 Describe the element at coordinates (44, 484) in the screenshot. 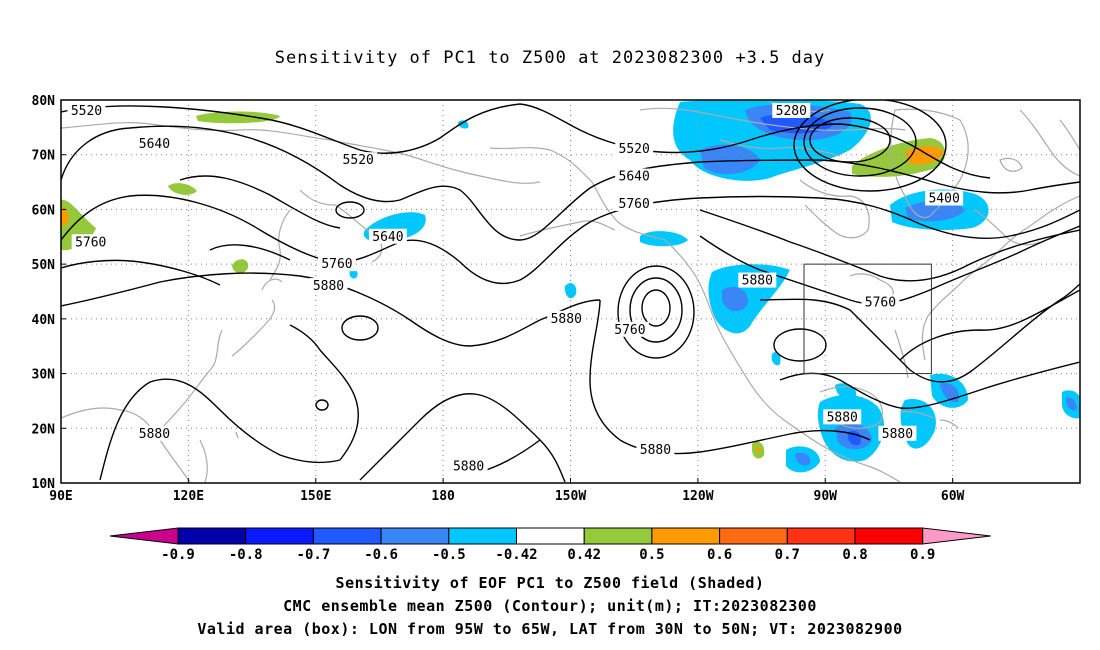

I see `lat-tick-label: 10N` at that location.